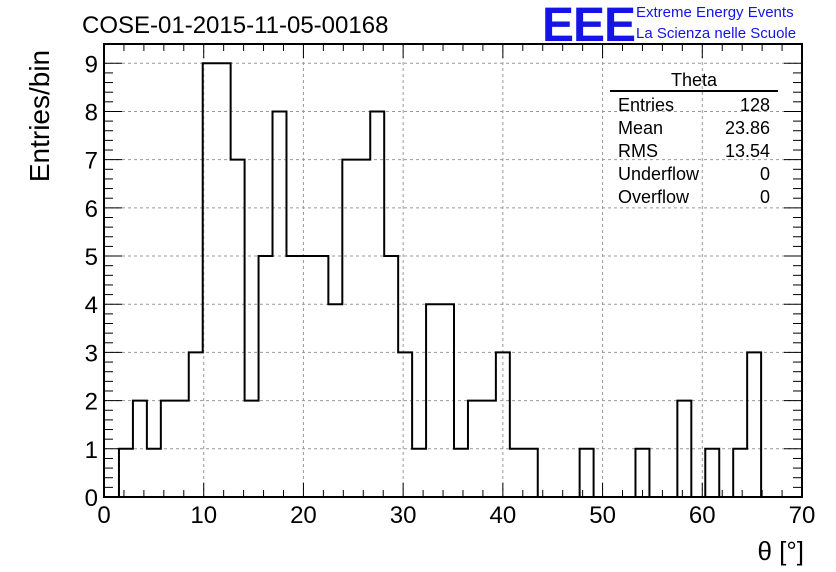 This screenshot has height=572, width=836. What do you see at coordinates (694, 197) in the screenshot?
I see `stats-row-overflow: Overflow 0` at bounding box center [694, 197].